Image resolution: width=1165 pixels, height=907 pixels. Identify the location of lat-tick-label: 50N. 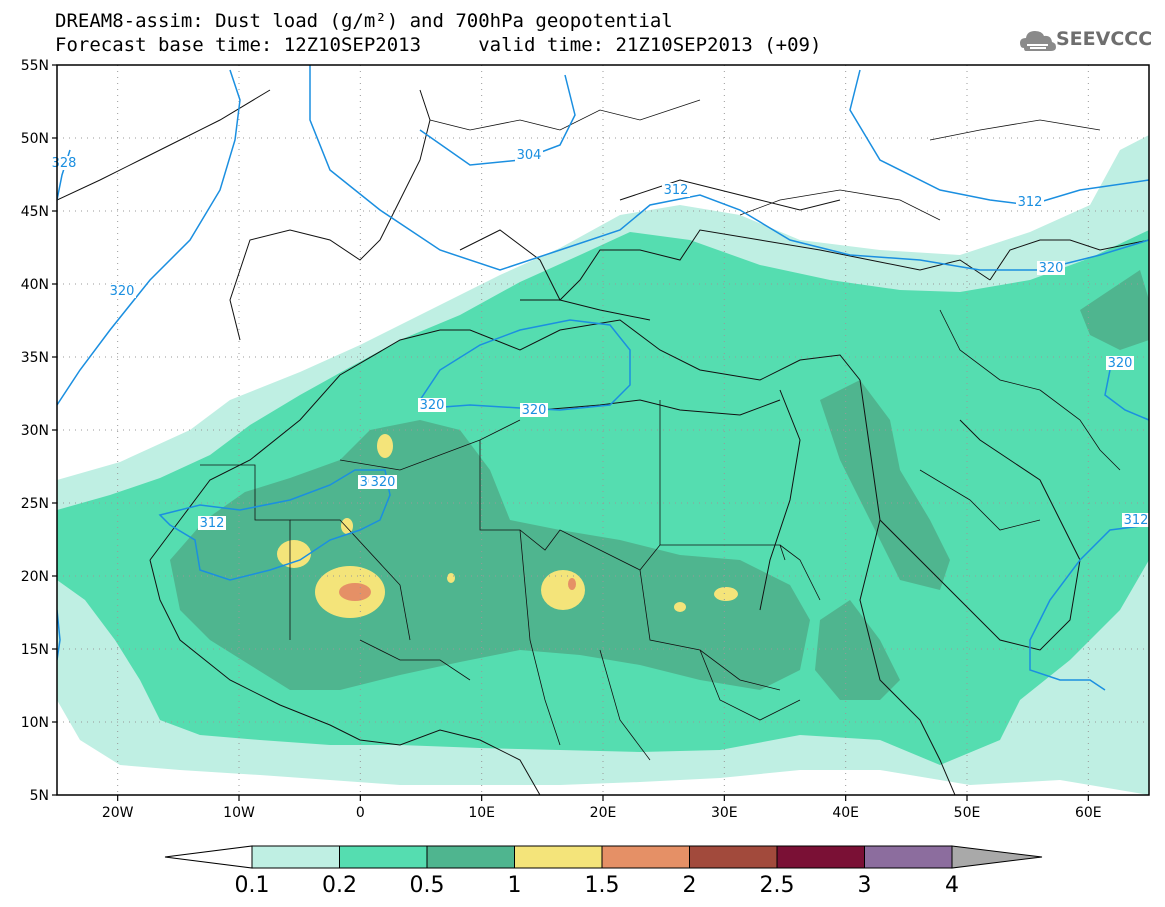
(35, 139).